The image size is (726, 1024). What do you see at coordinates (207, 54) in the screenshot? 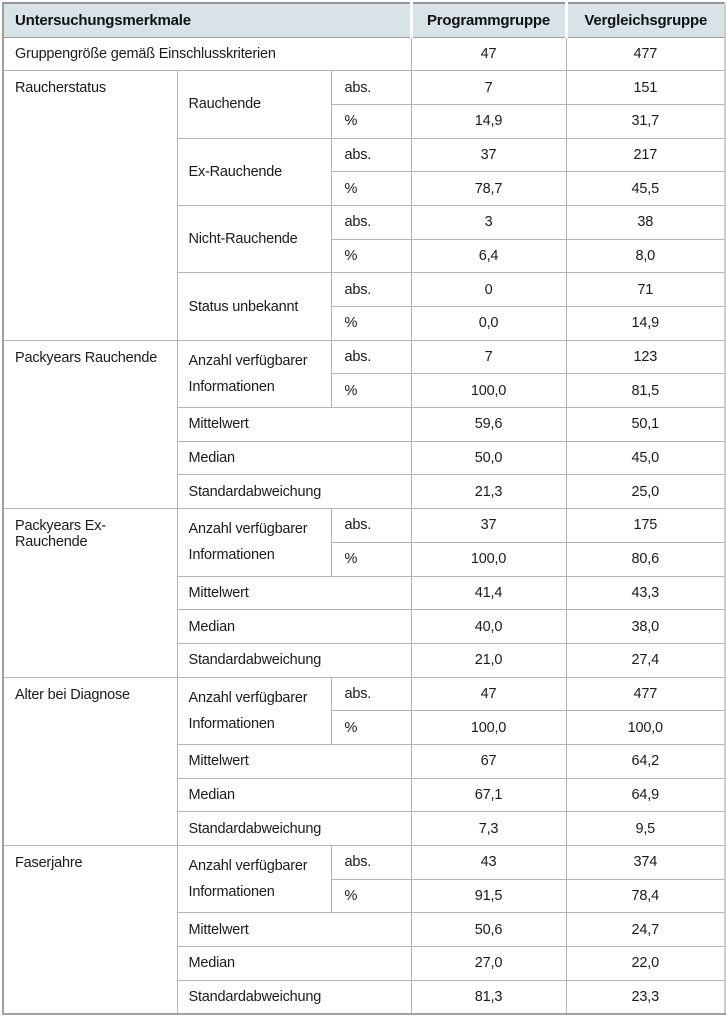
I see `row-label-gruppengroesse: Gruppengröße gemäß Einschlusskriterien` at bounding box center [207, 54].